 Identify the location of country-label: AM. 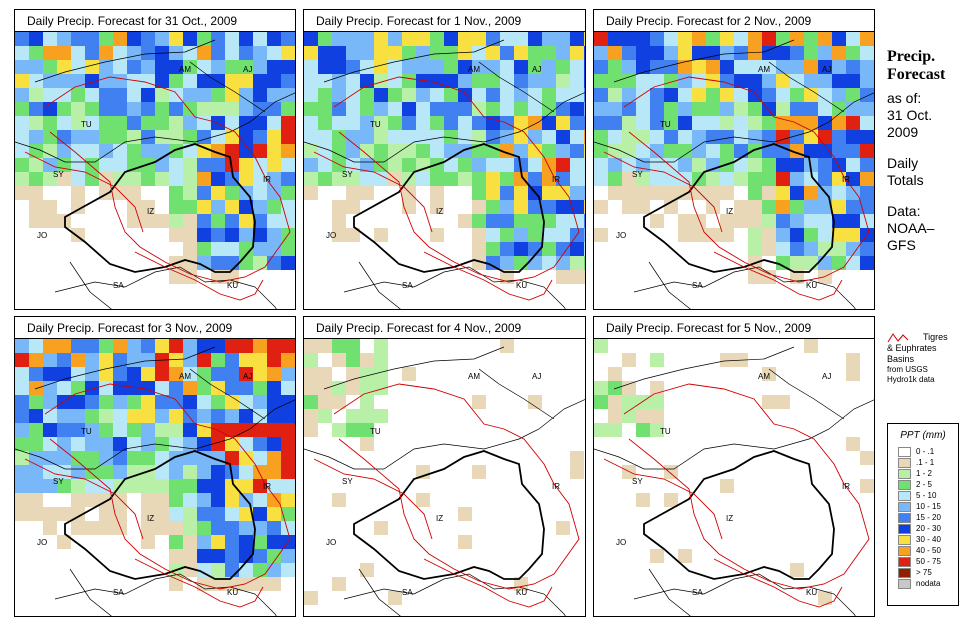
(474, 376).